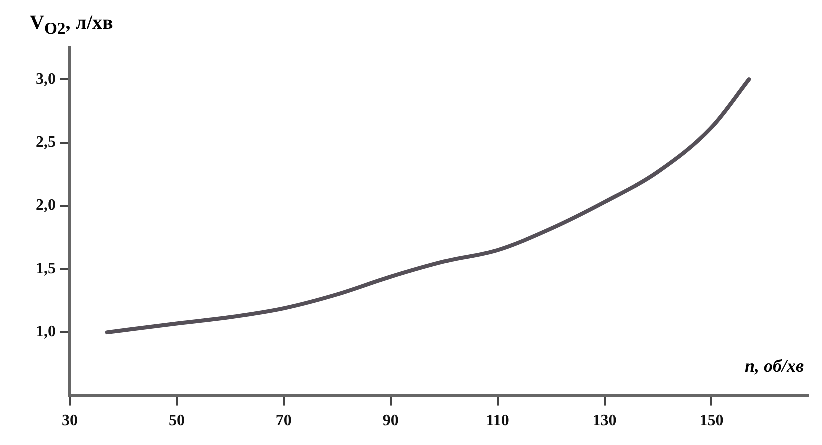 The image size is (822, 445). Describe the element at coordinates (774, 366) in the screenshot. I see `x-axis-title: n, об/хв` at that location.